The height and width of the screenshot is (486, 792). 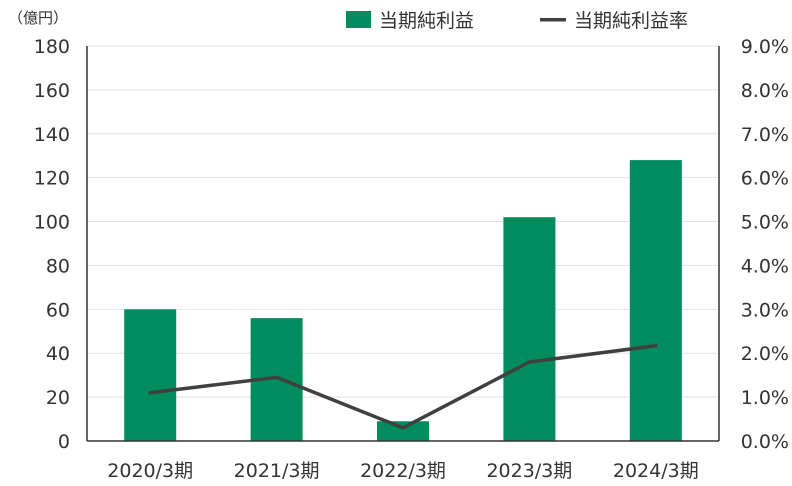 What do you see at coordinates (277, 471) in the screenshot?
I see `x-tick-label: 2021/3期` at bounding box center [277, 471].